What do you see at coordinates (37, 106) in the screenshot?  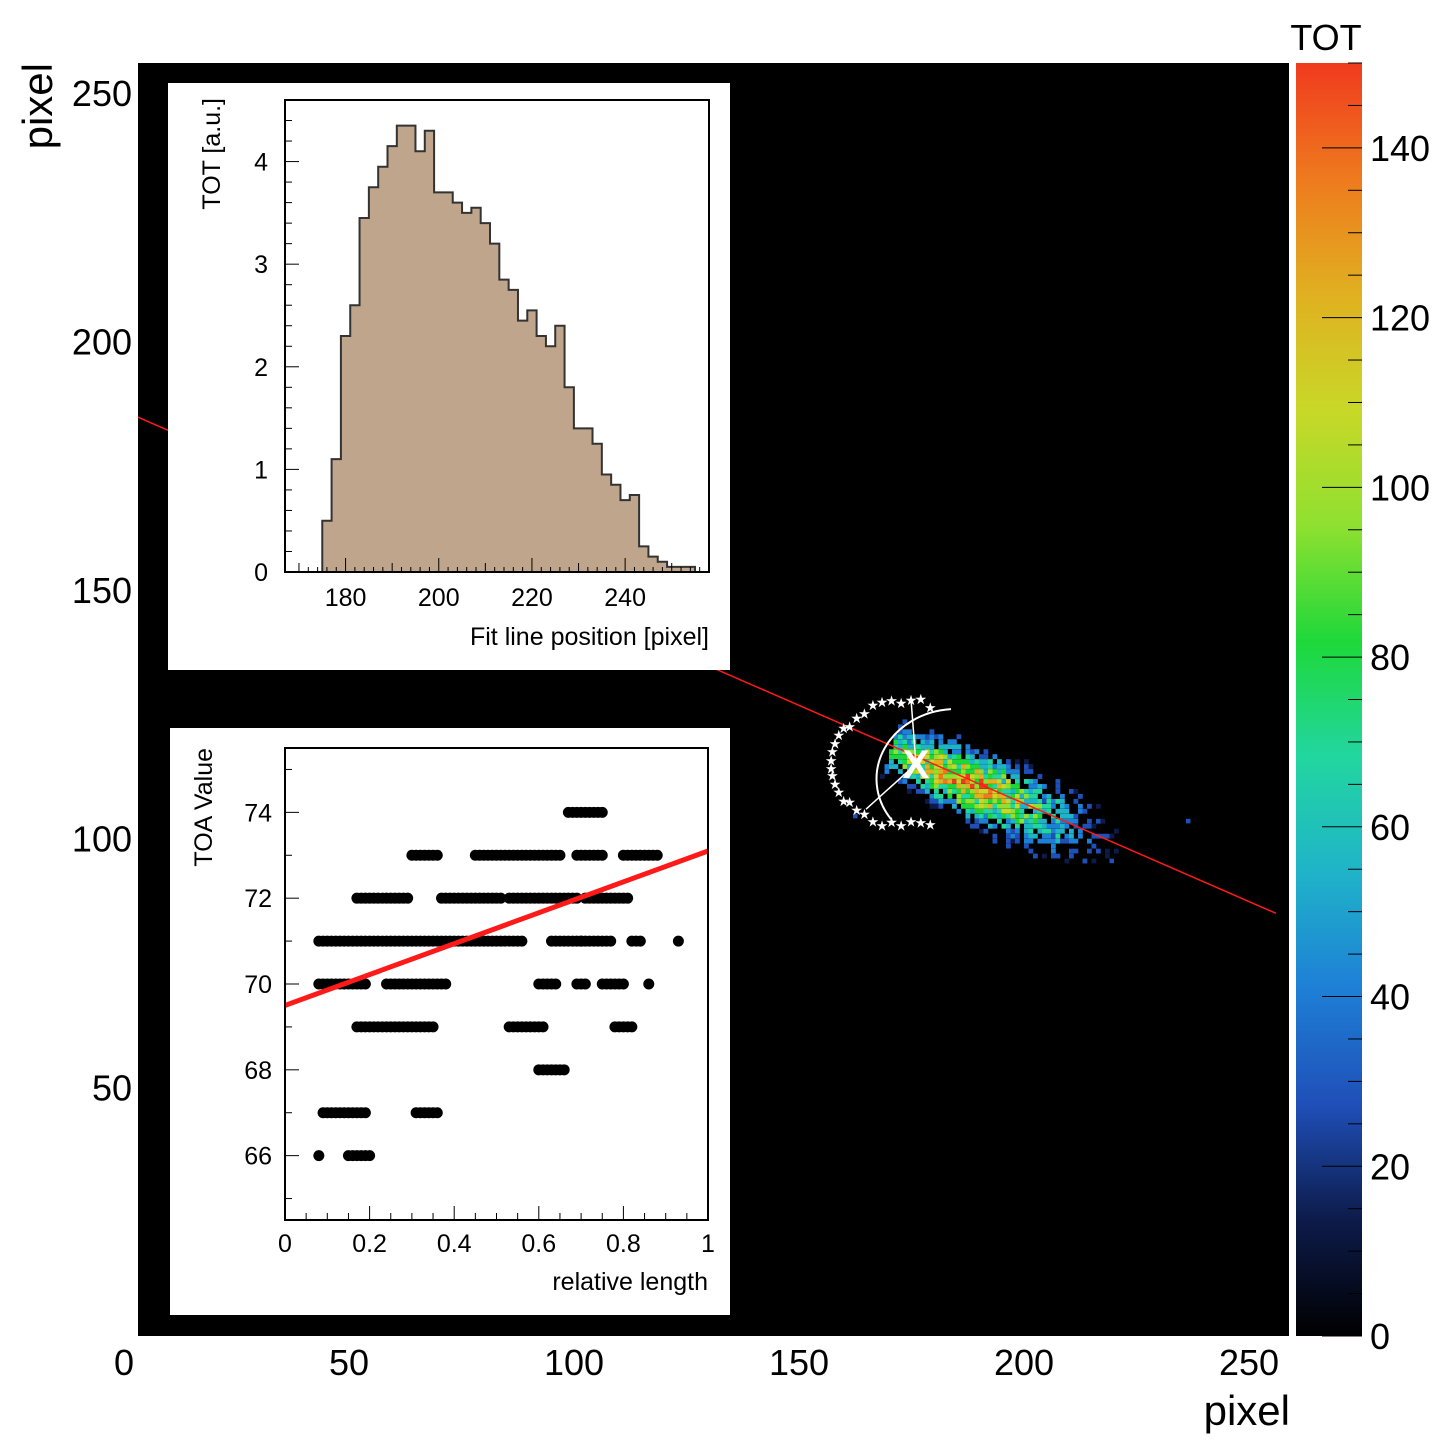 I see `main-y-axis-label: pixel` at bounding box center [37, 106].